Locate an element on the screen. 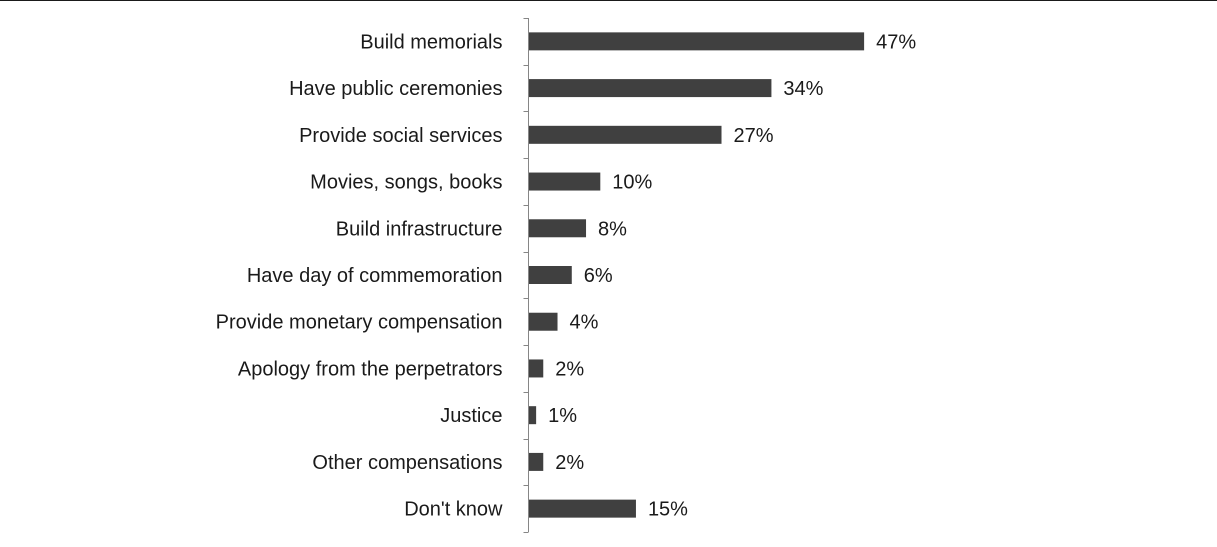  value-label: 15% is located at coordinates (668, 510).